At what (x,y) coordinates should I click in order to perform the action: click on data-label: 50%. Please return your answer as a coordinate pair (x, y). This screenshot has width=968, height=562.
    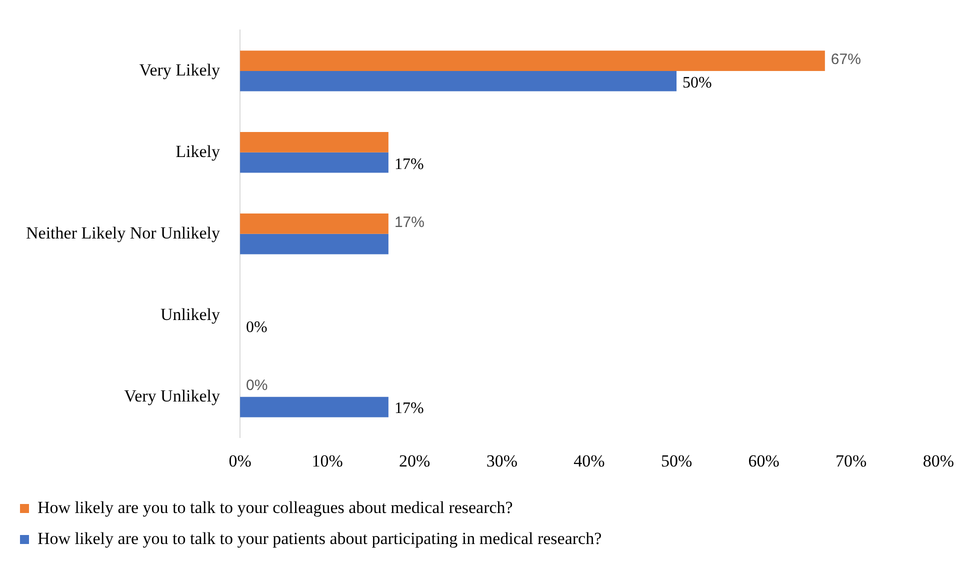
    Looking at the image, I should click on (697, 83).